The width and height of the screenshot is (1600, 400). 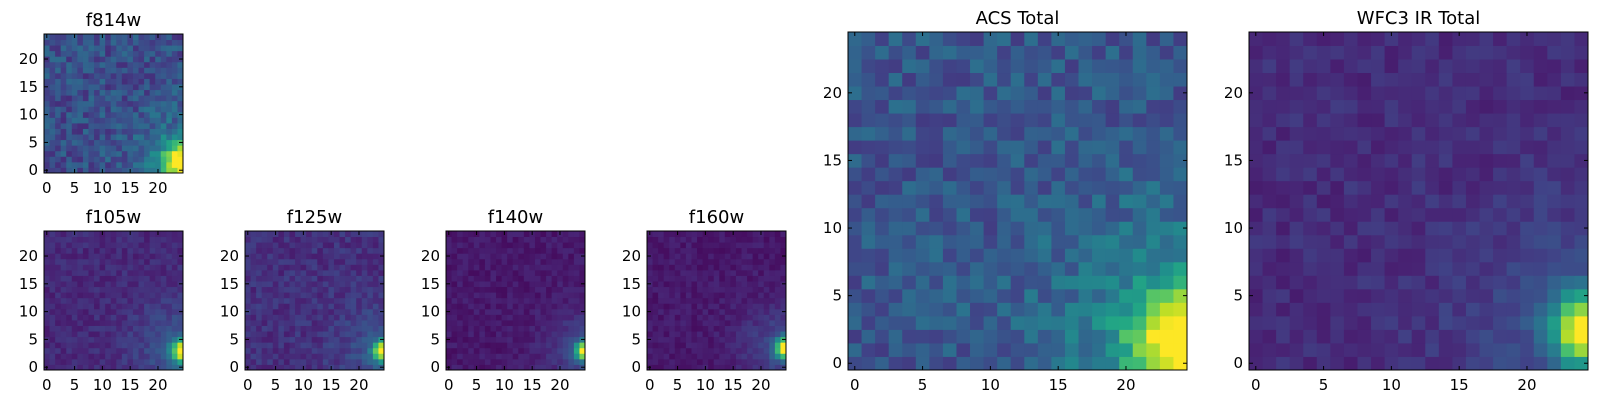 I want to click on y-tick-label: 15, so click(x=430, y=284).